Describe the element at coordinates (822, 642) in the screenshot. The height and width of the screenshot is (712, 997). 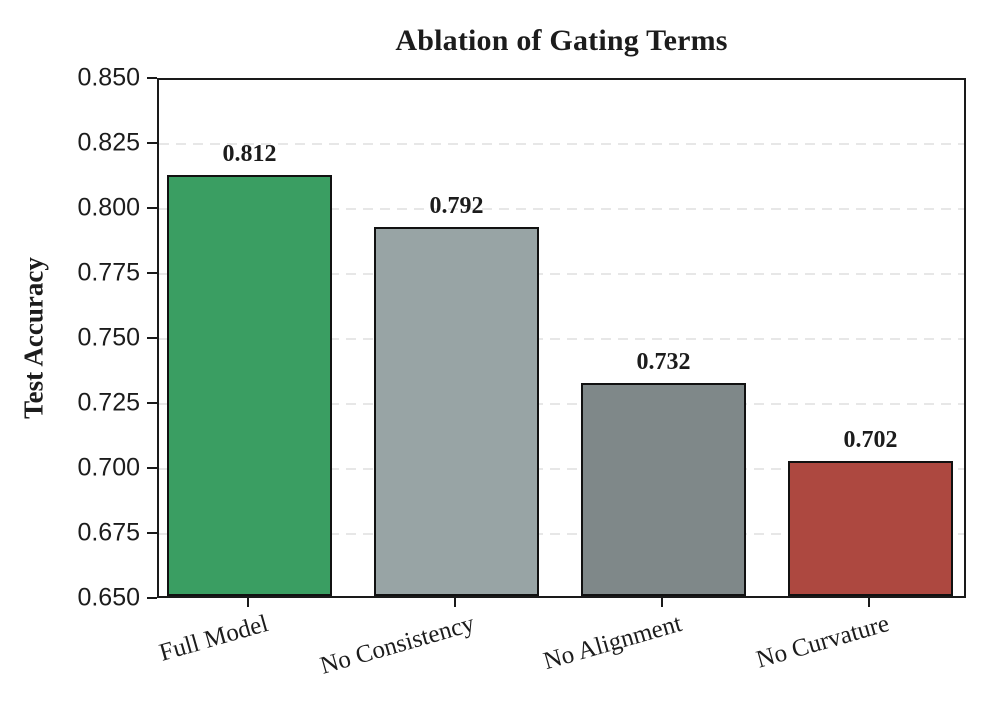
I see `x-tick-label: No Curvature` at that location.